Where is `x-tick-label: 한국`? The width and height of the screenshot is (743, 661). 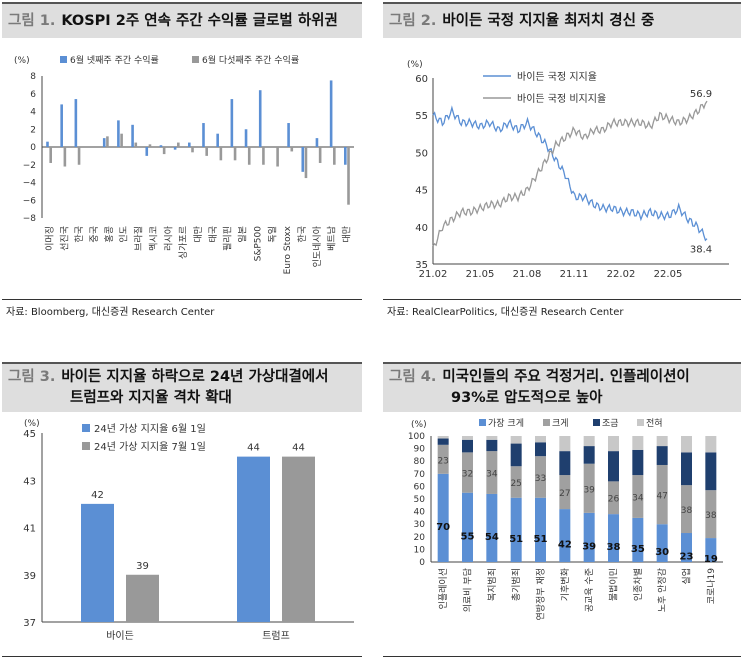 x-tick-label: 한국 is located at coordinates (302, 234).